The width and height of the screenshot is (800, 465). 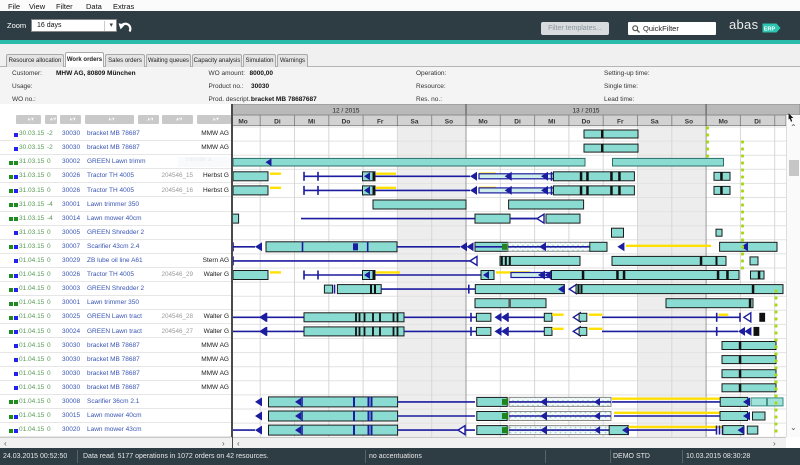 I want to click on svg-text: 12 / 2015, so click(x=345, y=111).